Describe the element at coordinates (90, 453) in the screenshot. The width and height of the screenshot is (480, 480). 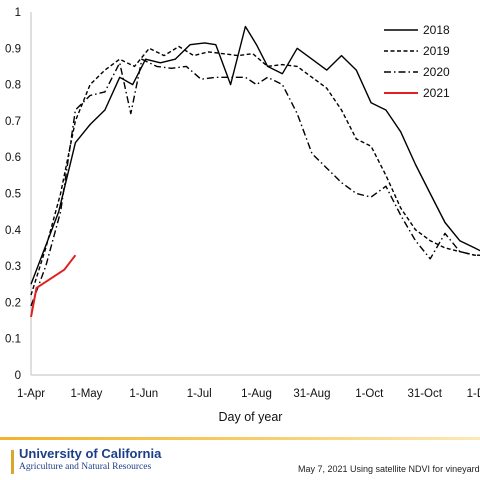
I see `footer-university-name: University of California` at that location.